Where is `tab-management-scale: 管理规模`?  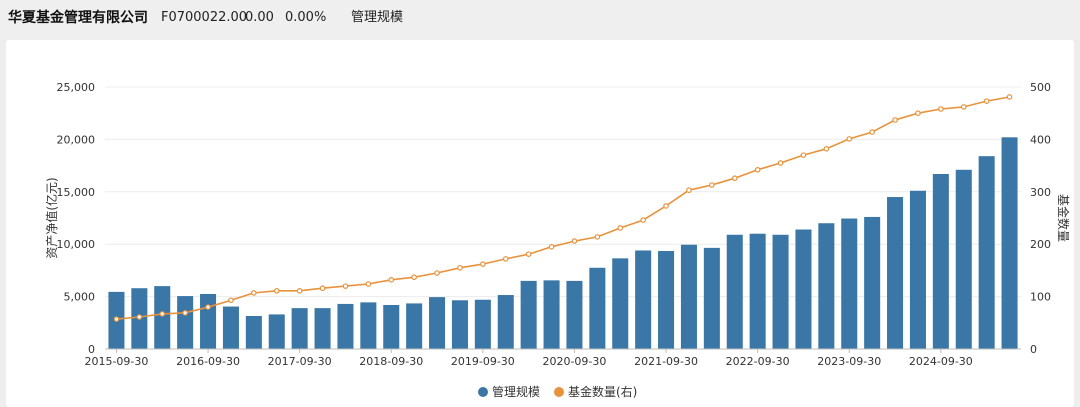 tab-management-scale: 管理规模 is located at coordinates (377, 17).